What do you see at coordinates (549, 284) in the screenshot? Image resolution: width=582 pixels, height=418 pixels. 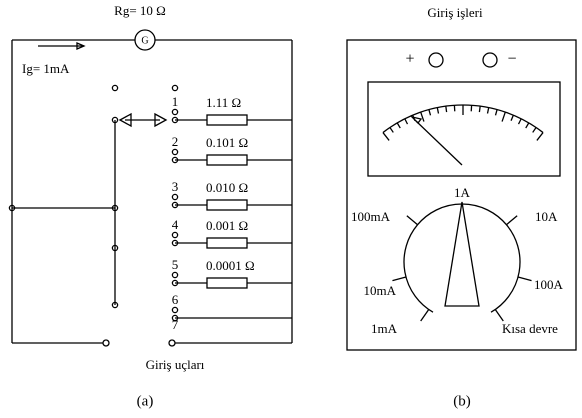 I see `range-label: 100A` at bounding box center [549, 284].